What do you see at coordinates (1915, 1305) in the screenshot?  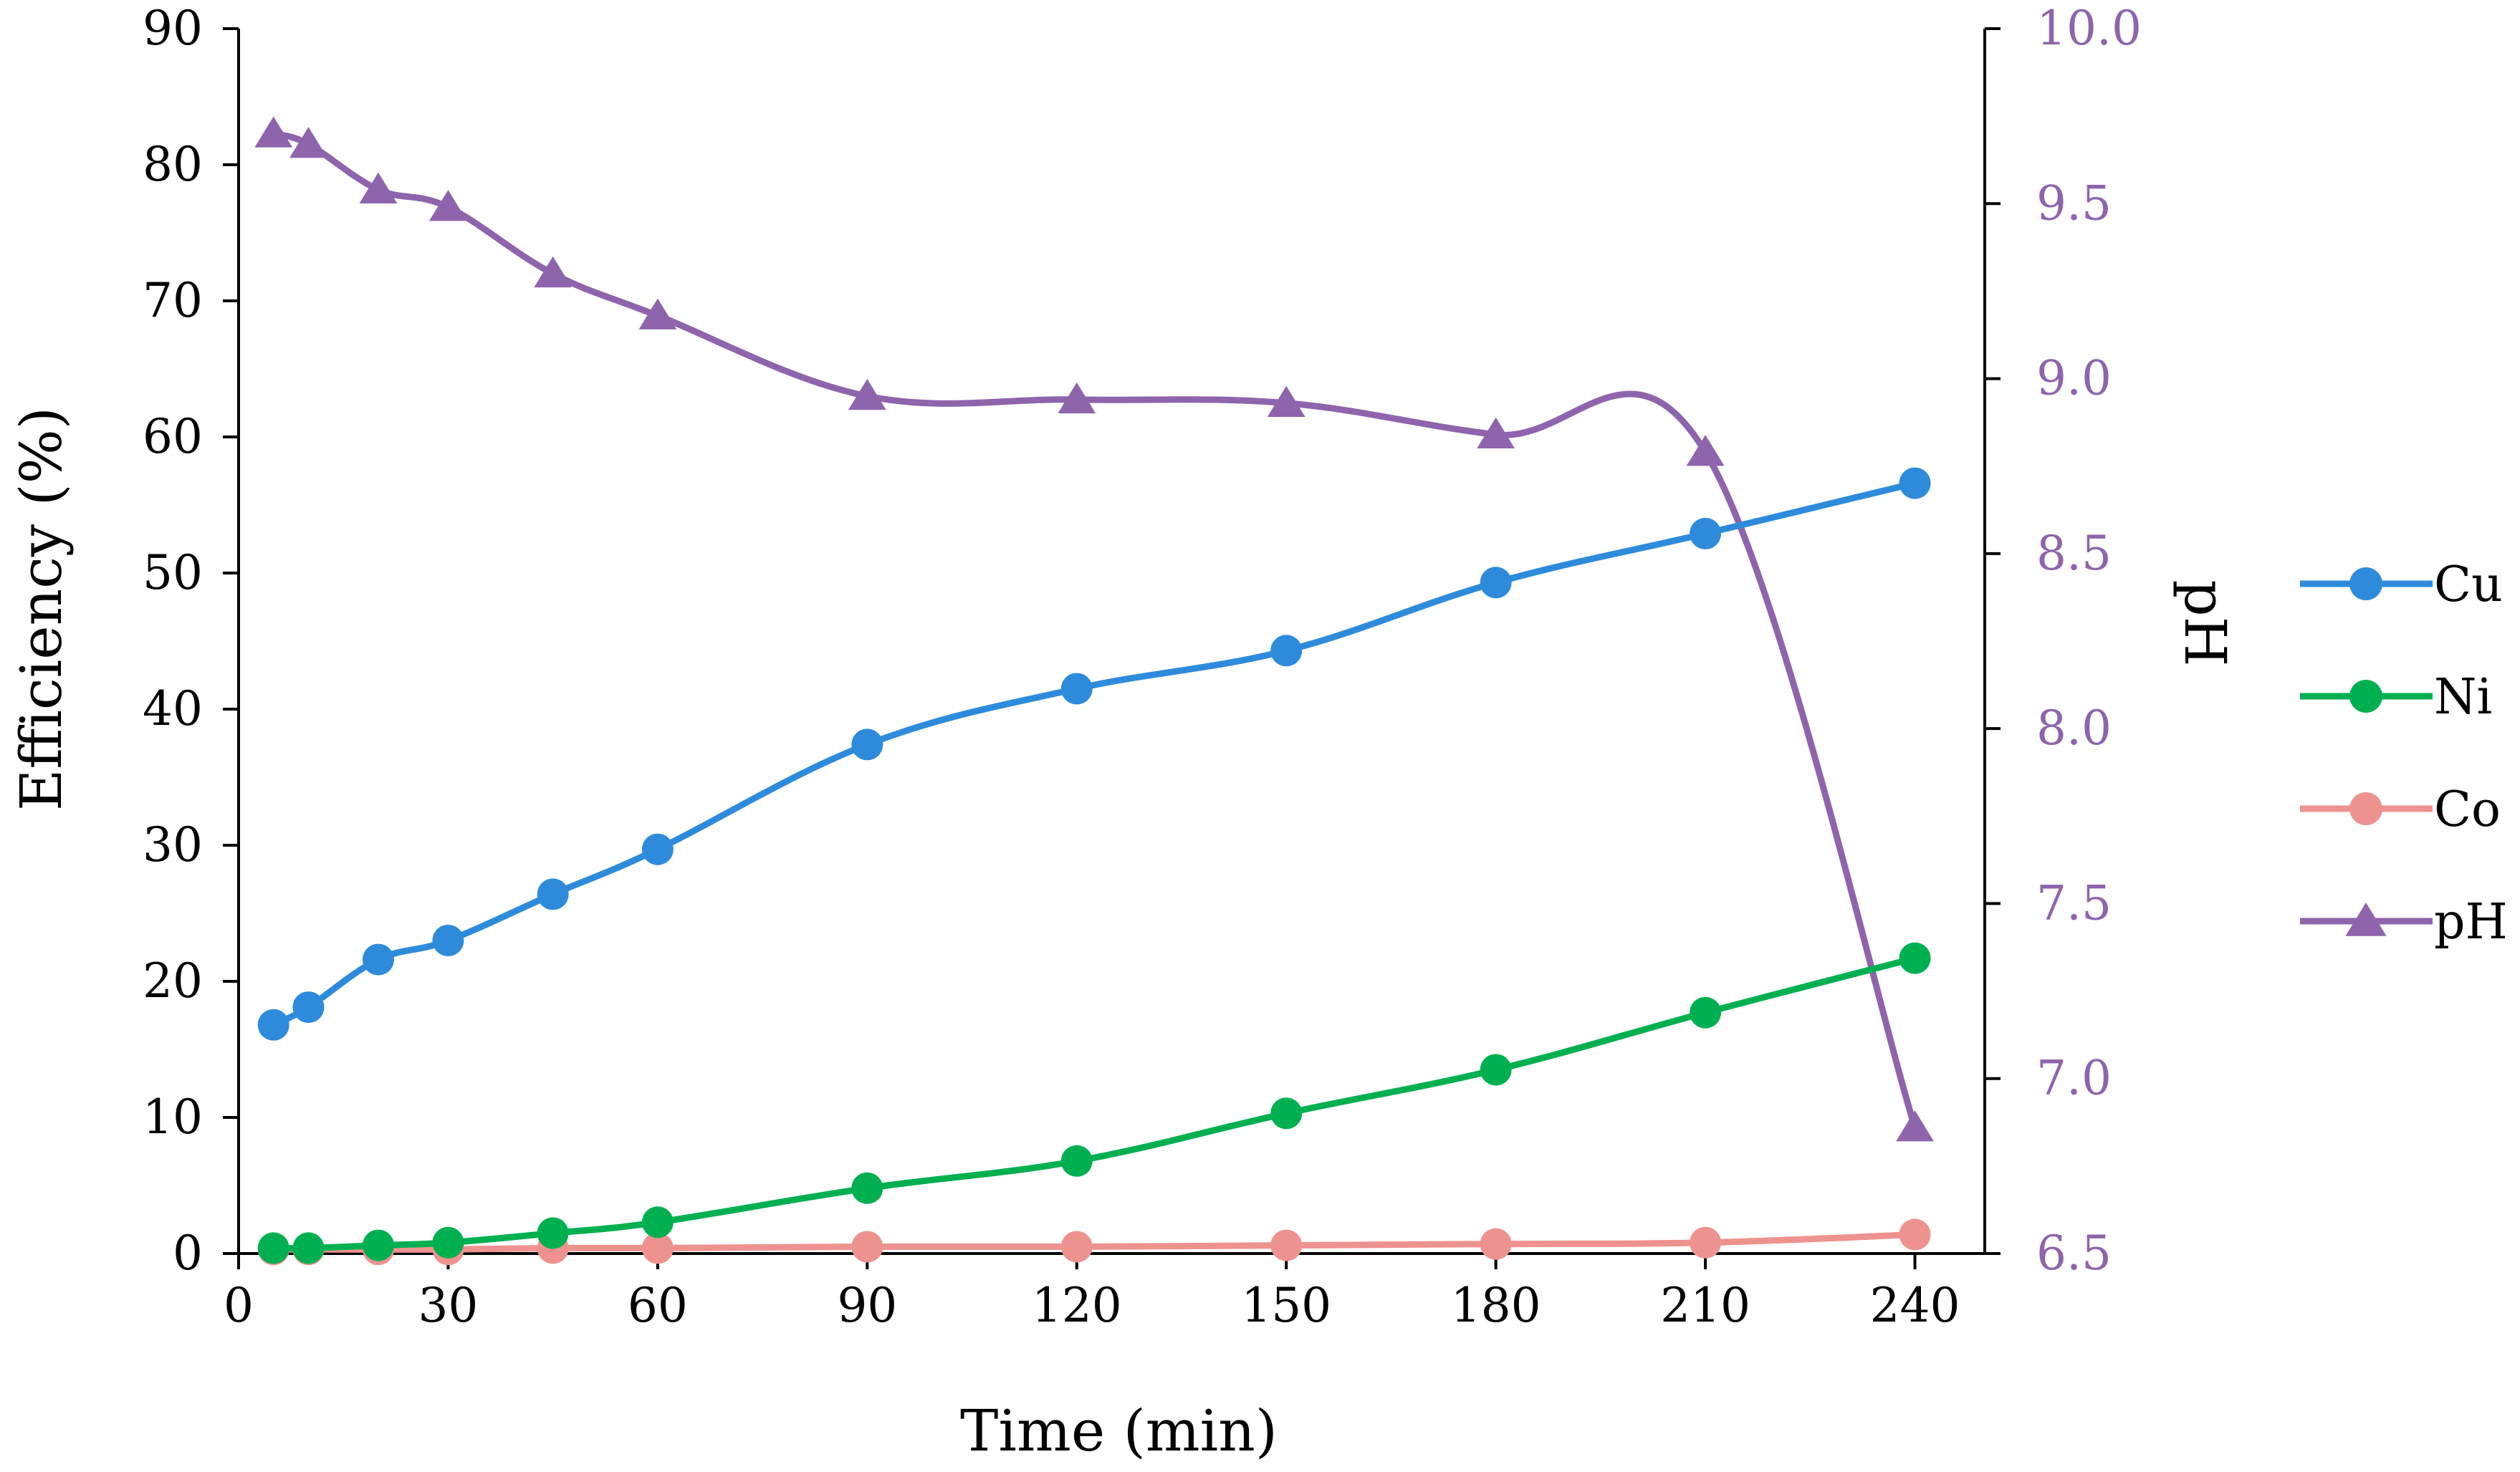 I see `x-tick-label: 240` at bounding box center [1915, 1305].